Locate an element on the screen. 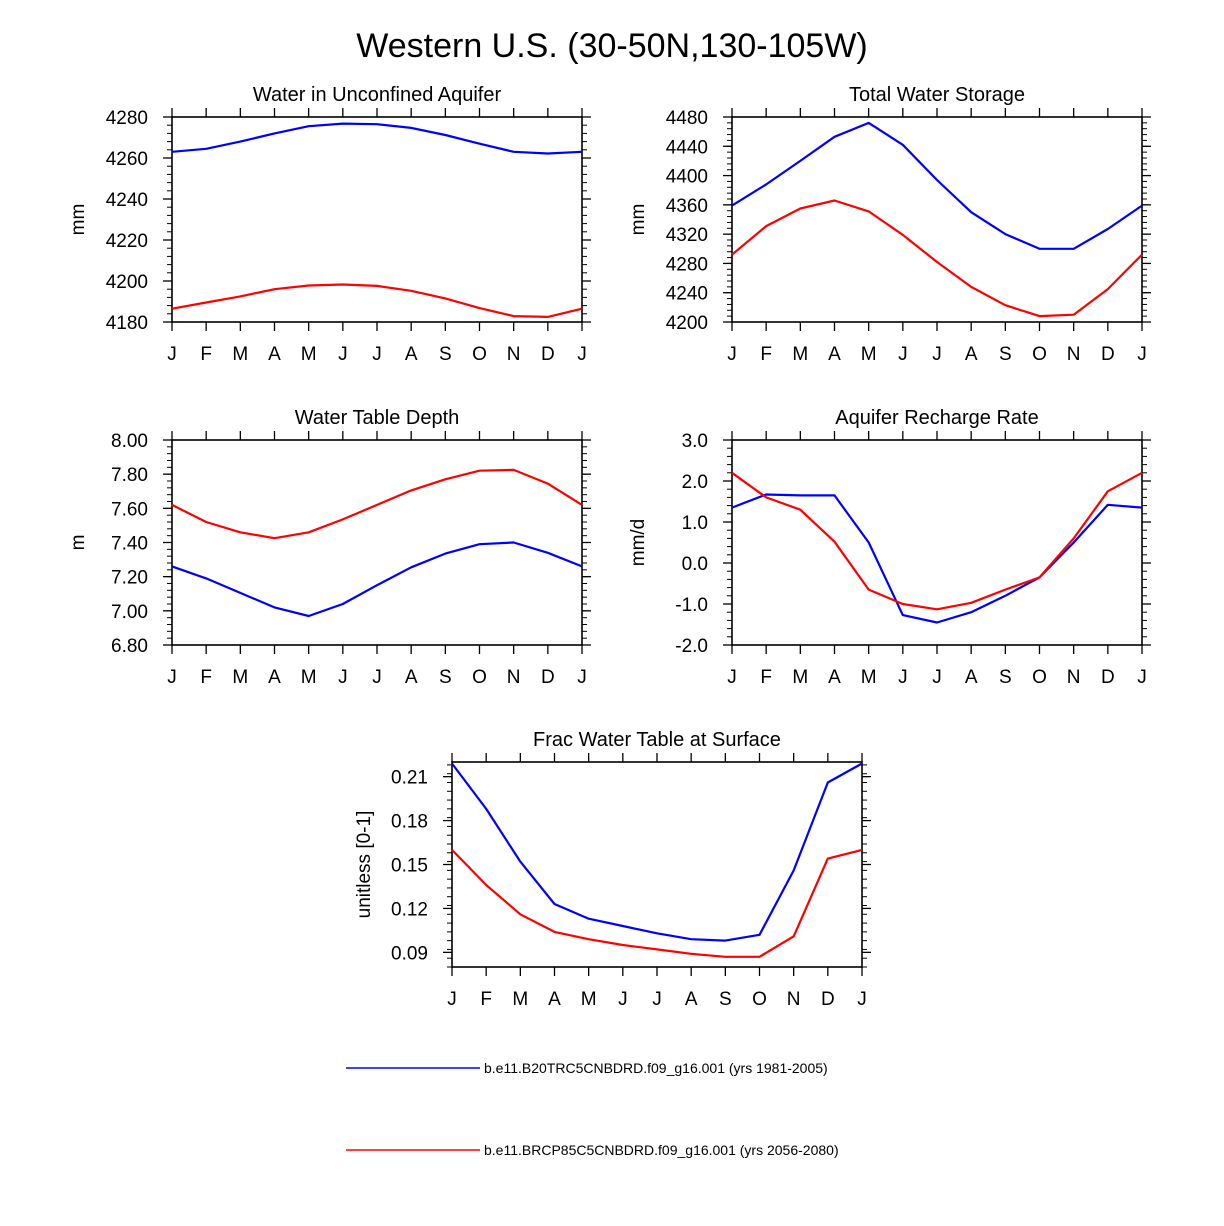 This screenshot has height=1226, width=1224. y-tick-label: 8.00 is located at coordinates (129, 441).